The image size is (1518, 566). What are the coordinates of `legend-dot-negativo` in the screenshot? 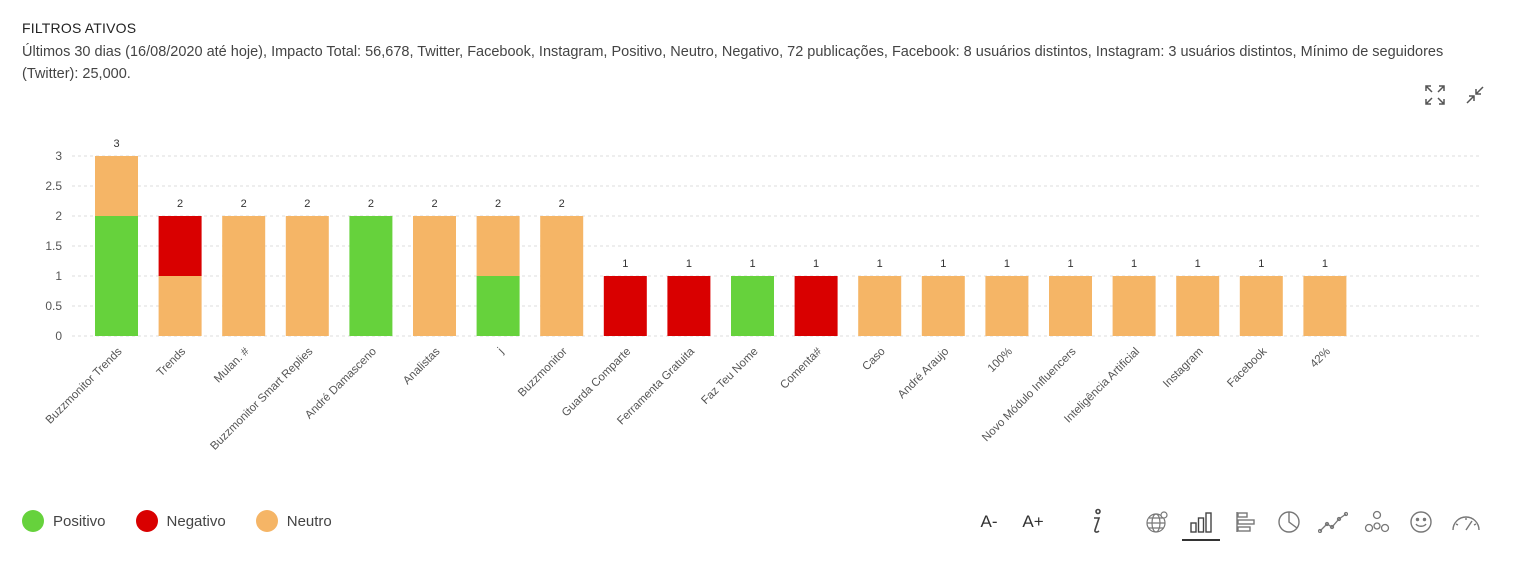 It's located at (146, 521).